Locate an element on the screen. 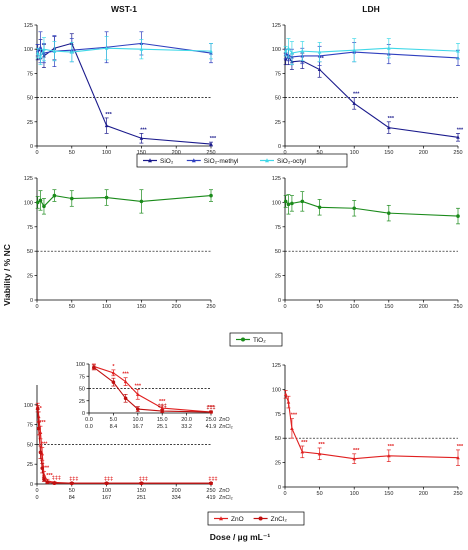 This screenshot has height=550, width=468. series-zncl2: ‡‡‡ ‡‡‡ is located at coordinates (153, 389).